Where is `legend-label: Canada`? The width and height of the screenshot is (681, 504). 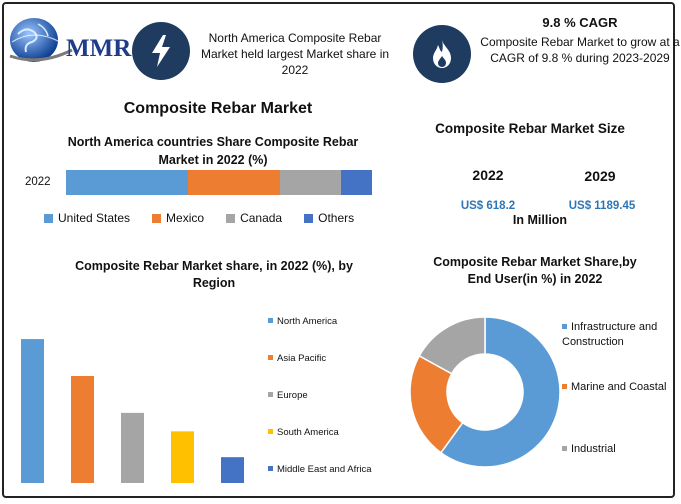 legend-label: Canada is located at coordinates (261, 218).